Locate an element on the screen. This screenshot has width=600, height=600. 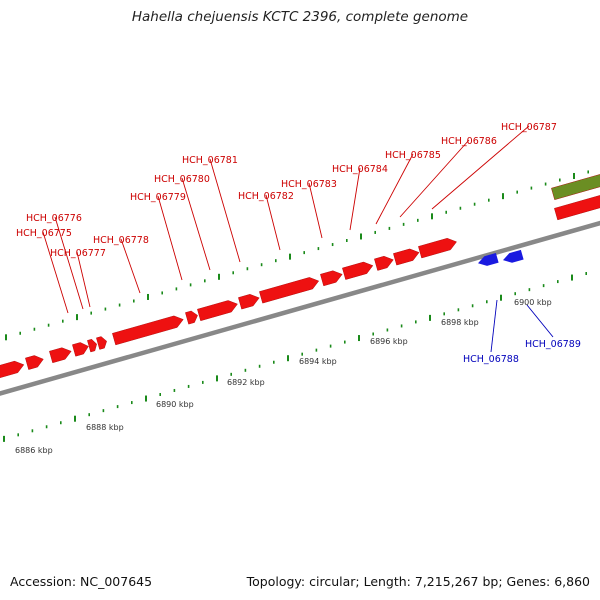
scale-label: 6898 kbp is located at coordinates (460, 322).